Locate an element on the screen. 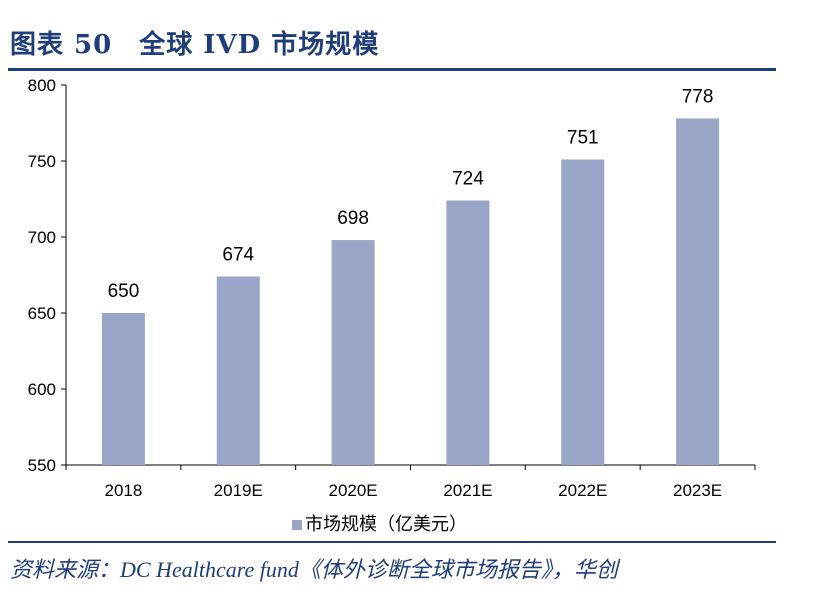  data-label: 778 is located at coordinates (698, 96).